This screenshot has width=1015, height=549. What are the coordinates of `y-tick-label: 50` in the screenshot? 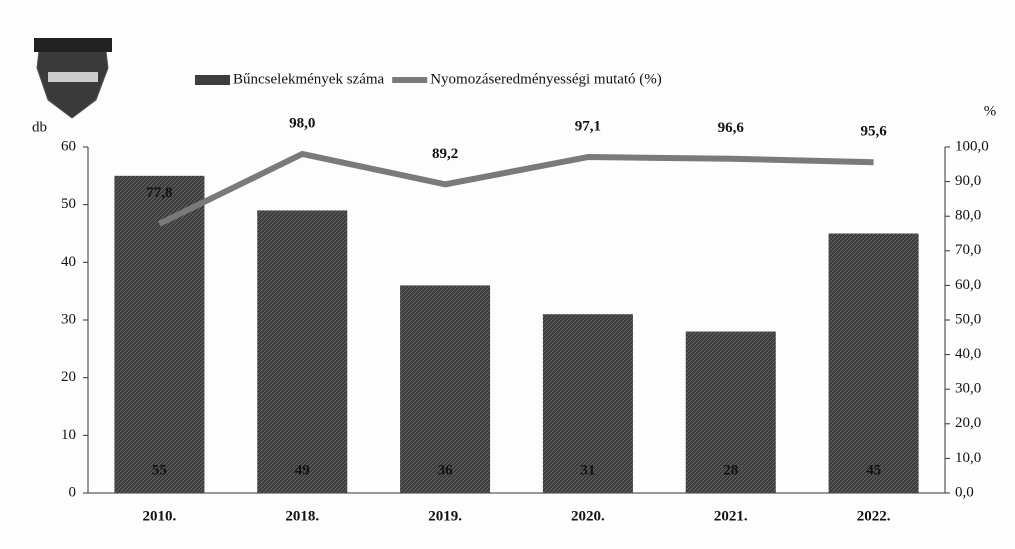 It's located at (68, 204).